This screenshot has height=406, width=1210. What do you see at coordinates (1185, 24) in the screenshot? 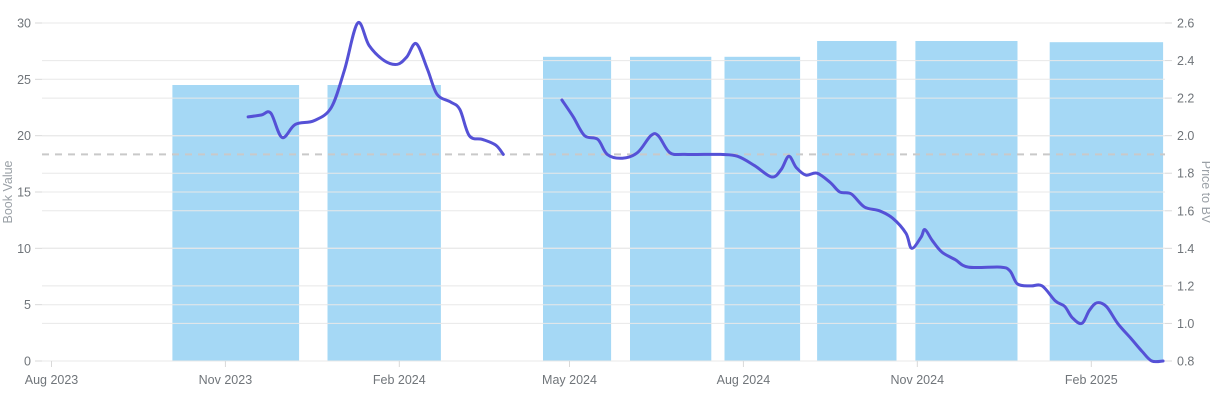
I see `y-right-tick-label: 2.6` at bounding box center [1185, 24].